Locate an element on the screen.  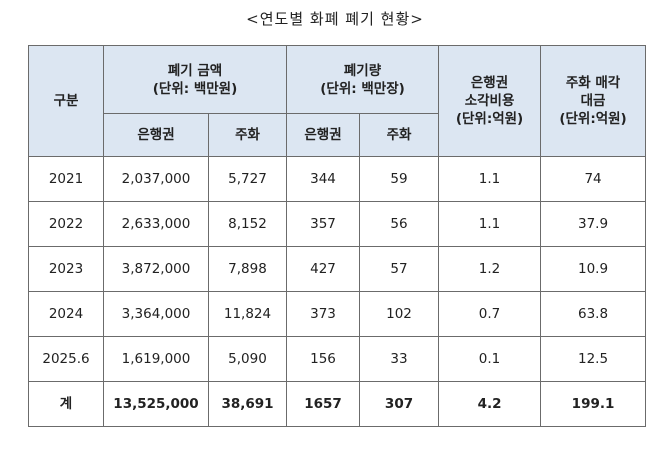
table-row: 2024 3,364,000 11,824 373 102 0.7 63.8 is located at coordinates (337, 314).